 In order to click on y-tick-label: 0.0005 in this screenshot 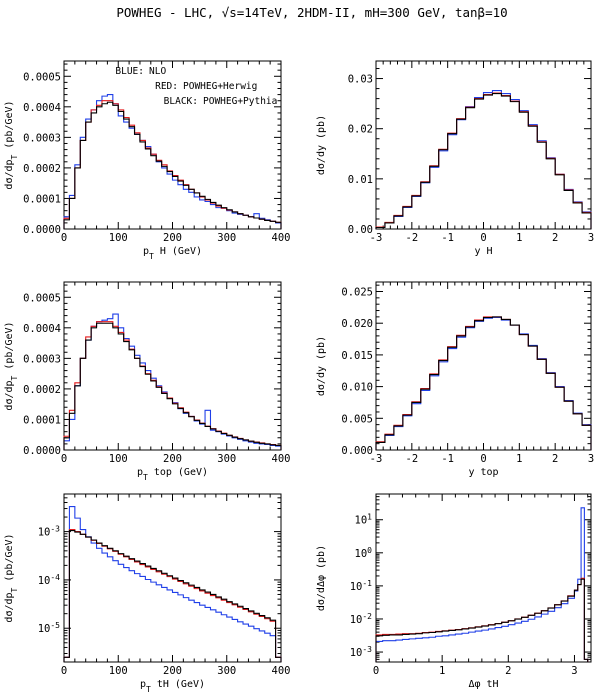, I will do `click(42, 298)`.